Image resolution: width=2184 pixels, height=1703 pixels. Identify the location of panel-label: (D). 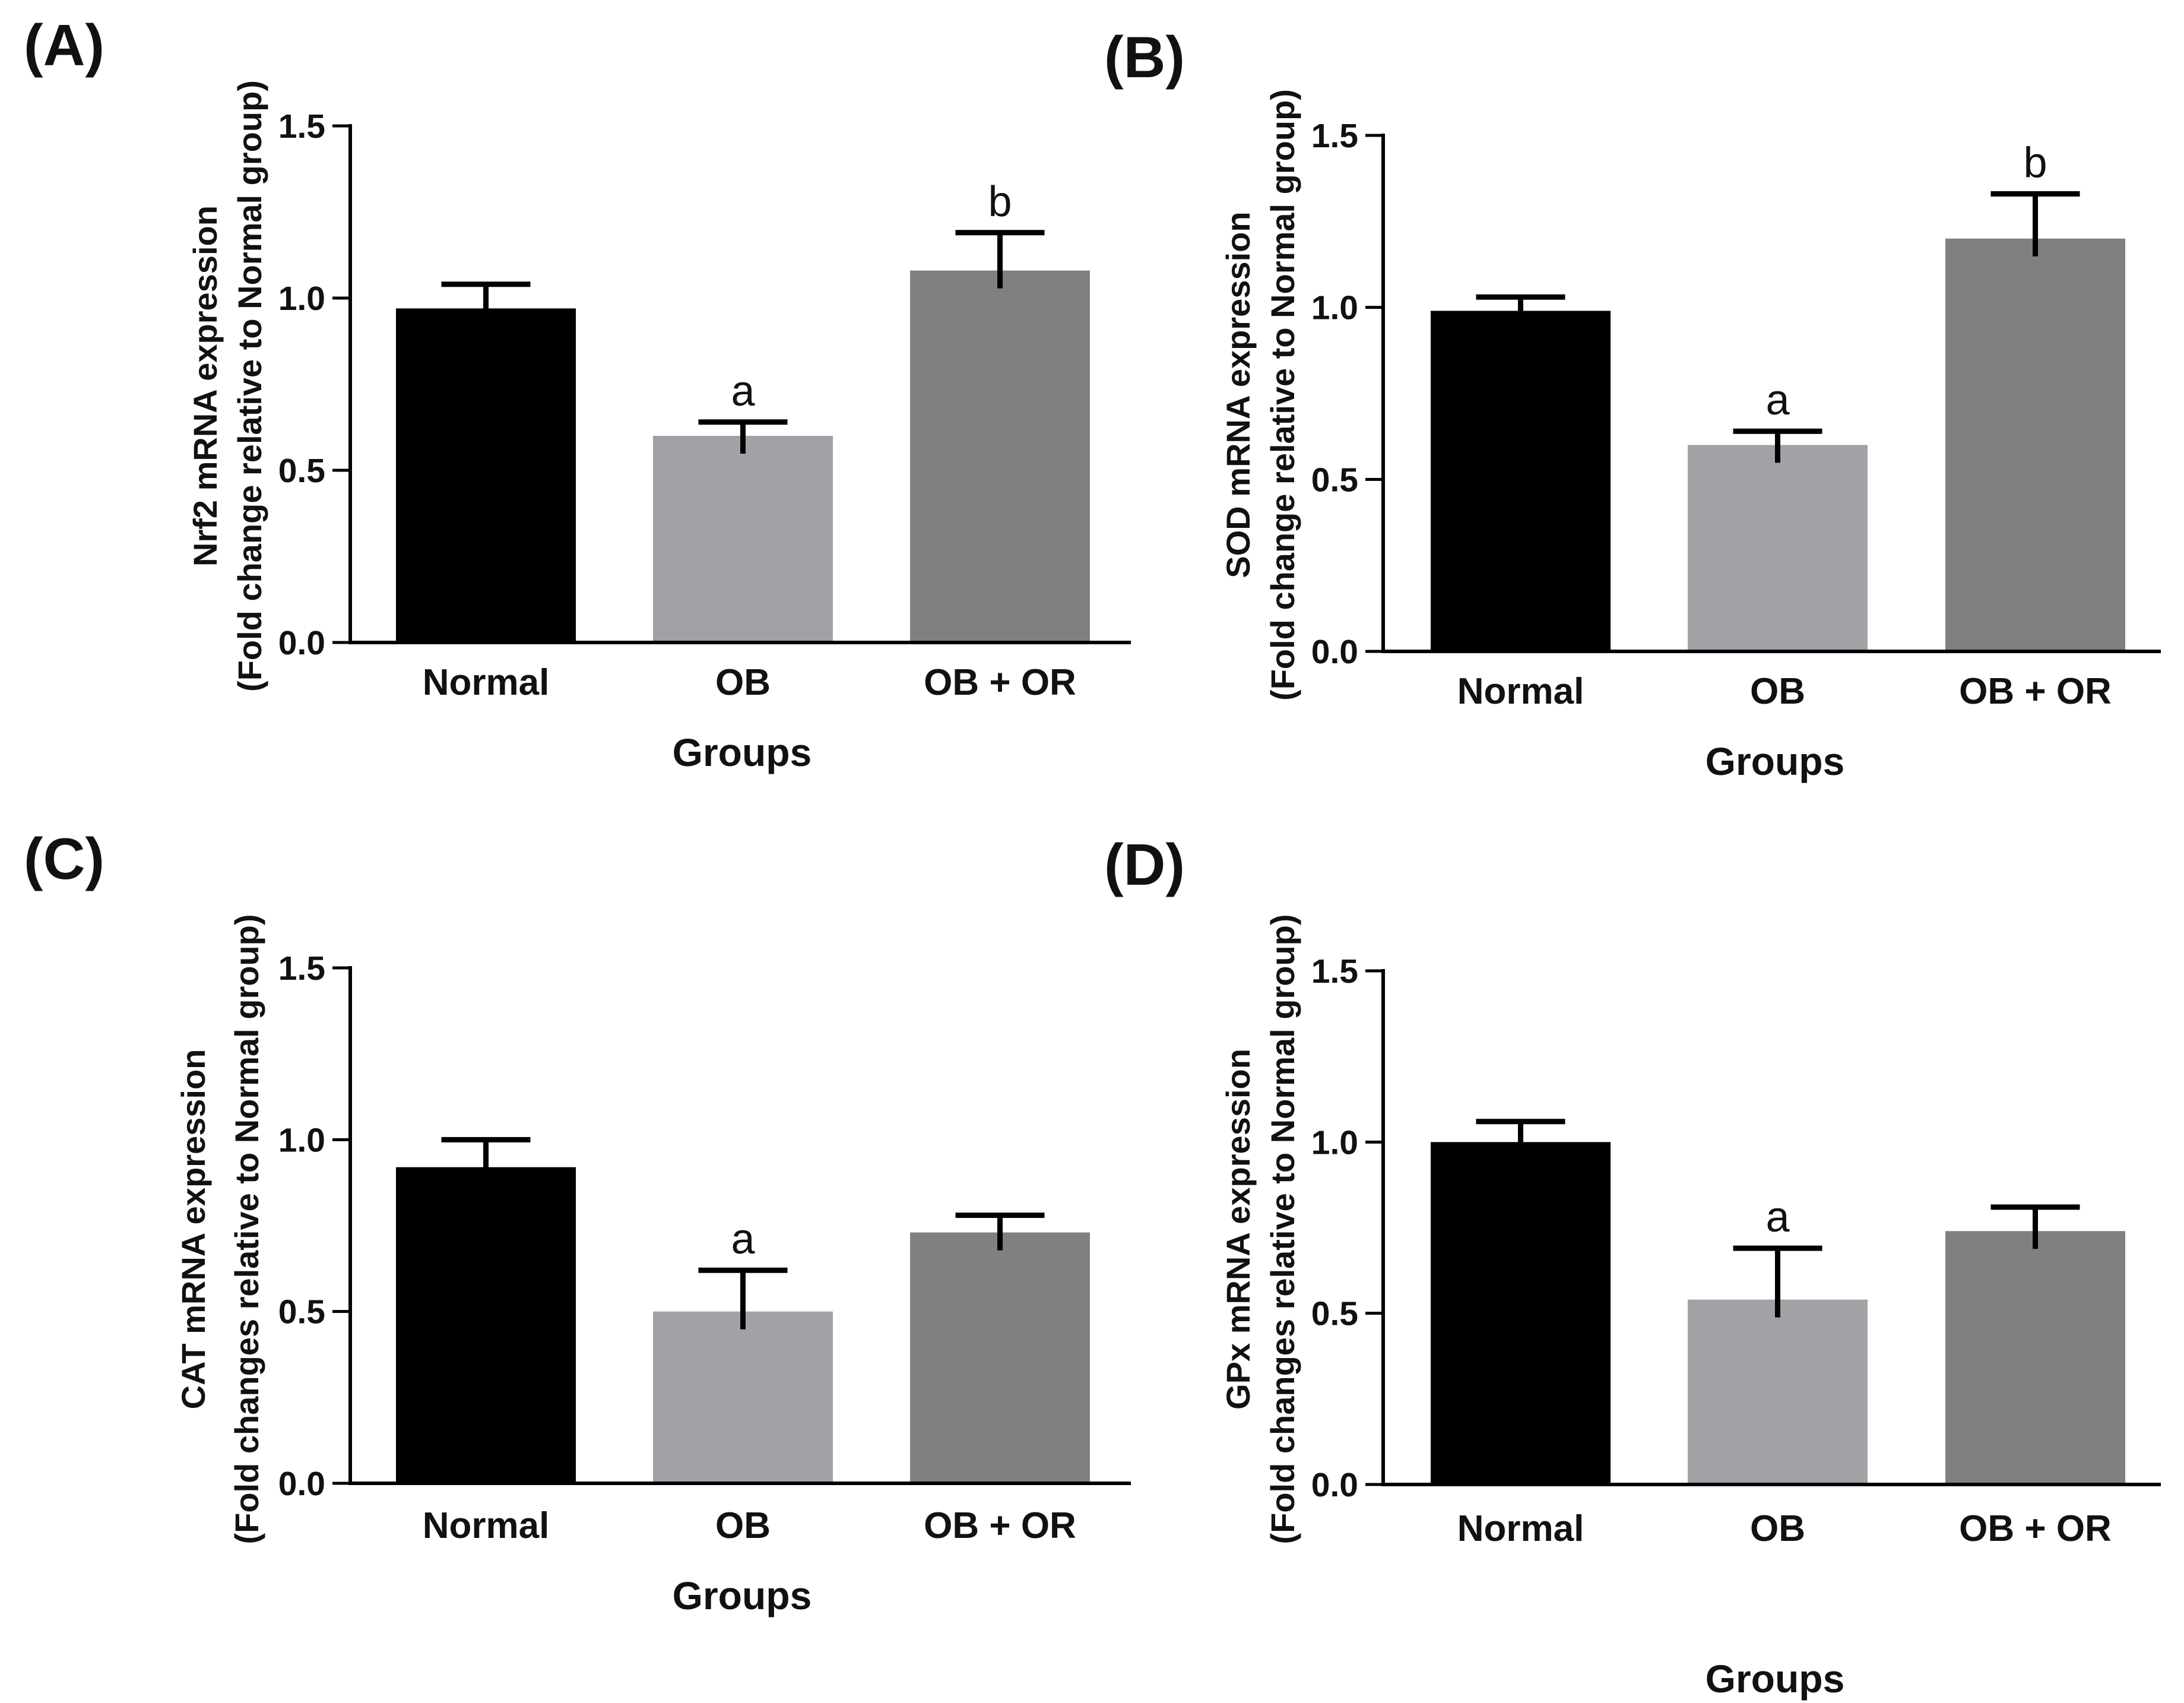
(1144, 864).